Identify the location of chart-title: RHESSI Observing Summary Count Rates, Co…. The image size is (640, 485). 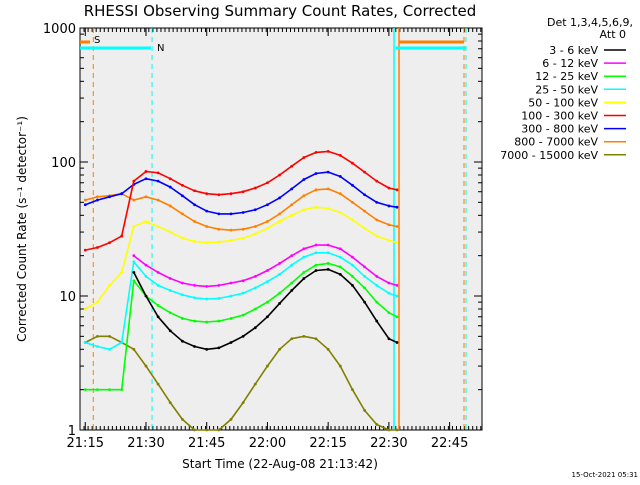
(280, 11).